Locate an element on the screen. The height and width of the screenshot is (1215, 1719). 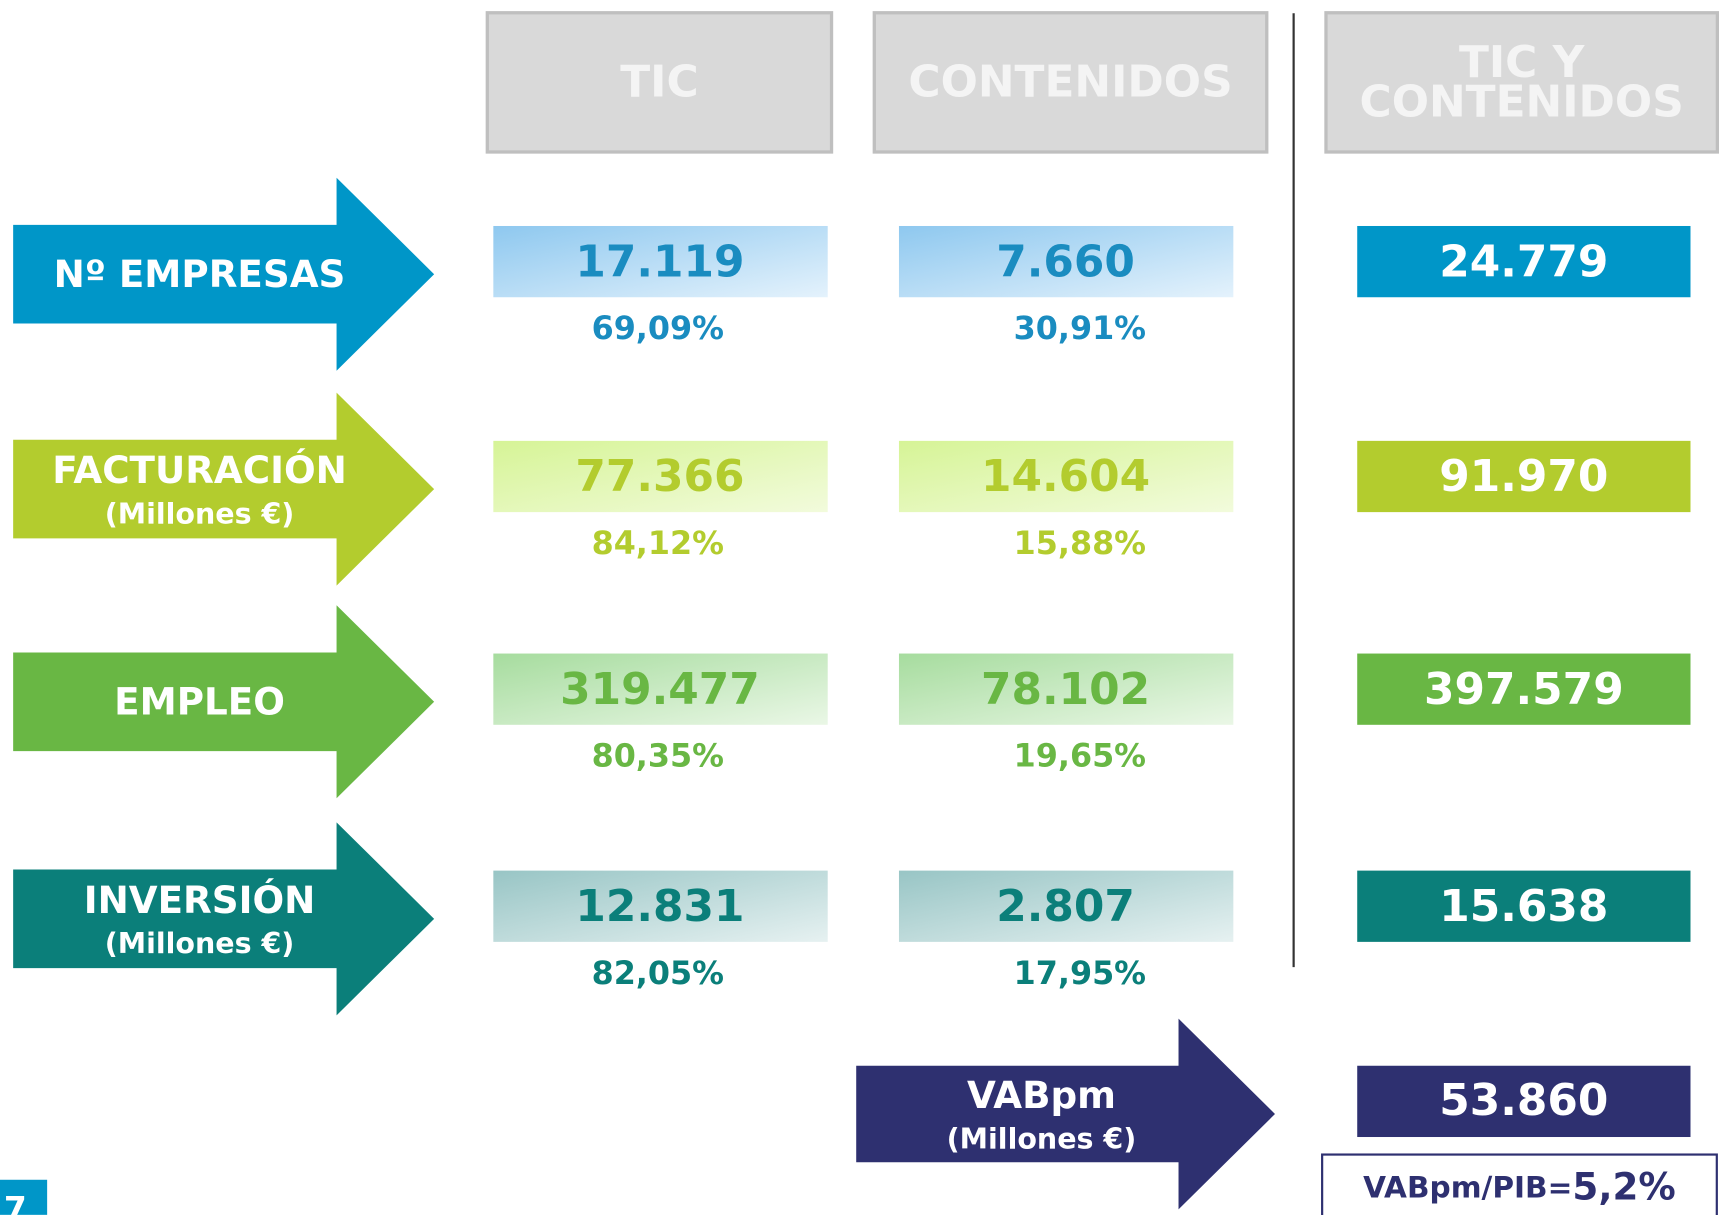
vab-total-box is located at coordinates (1524, 1101).